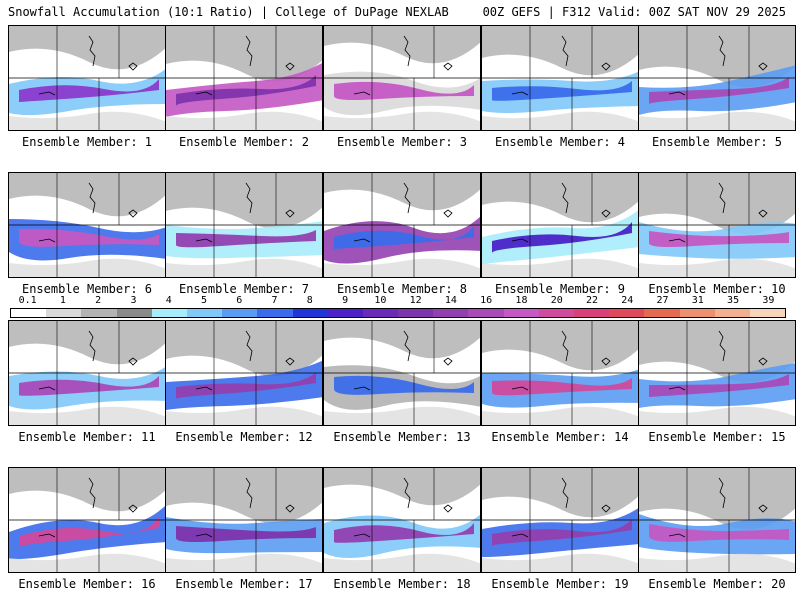 The width and height of the screenshot is (800, 600). Describe the element at coordinates (717, 289) in the screenshot. I see `ensemble-member-label: Ensemble Member: 10` at that location.